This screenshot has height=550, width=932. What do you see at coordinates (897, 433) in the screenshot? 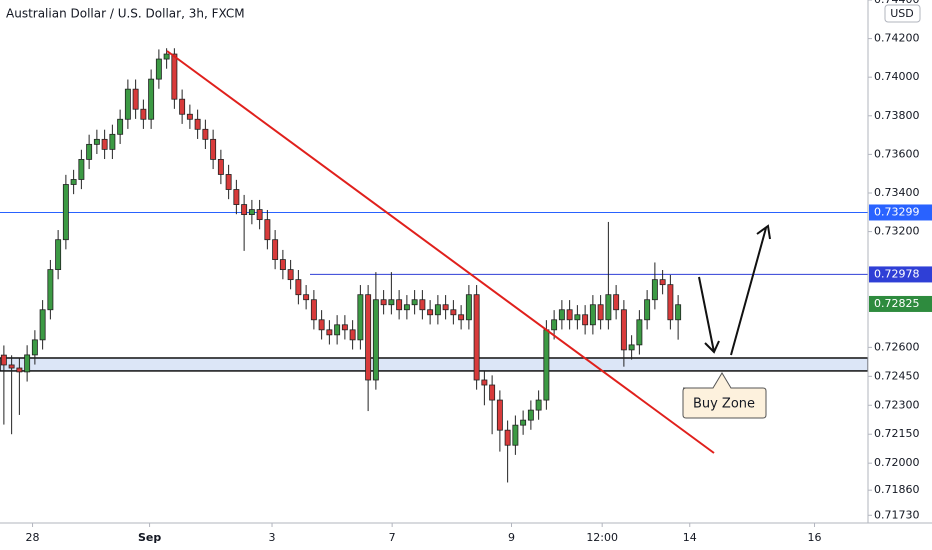
I see `y-tick-label: 0.72150` at bounding box center [897, 433].